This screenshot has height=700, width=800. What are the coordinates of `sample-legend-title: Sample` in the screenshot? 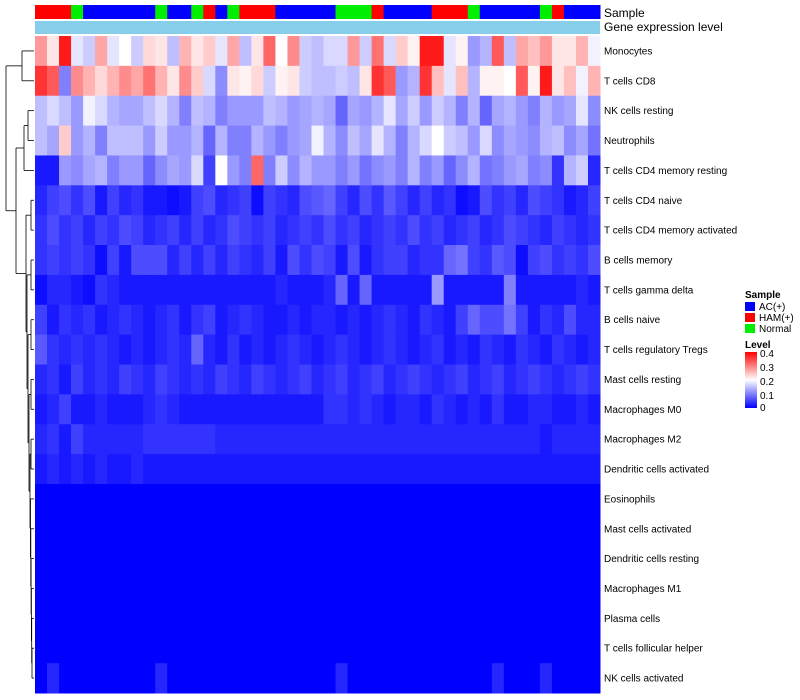 It's located at (763, 295).